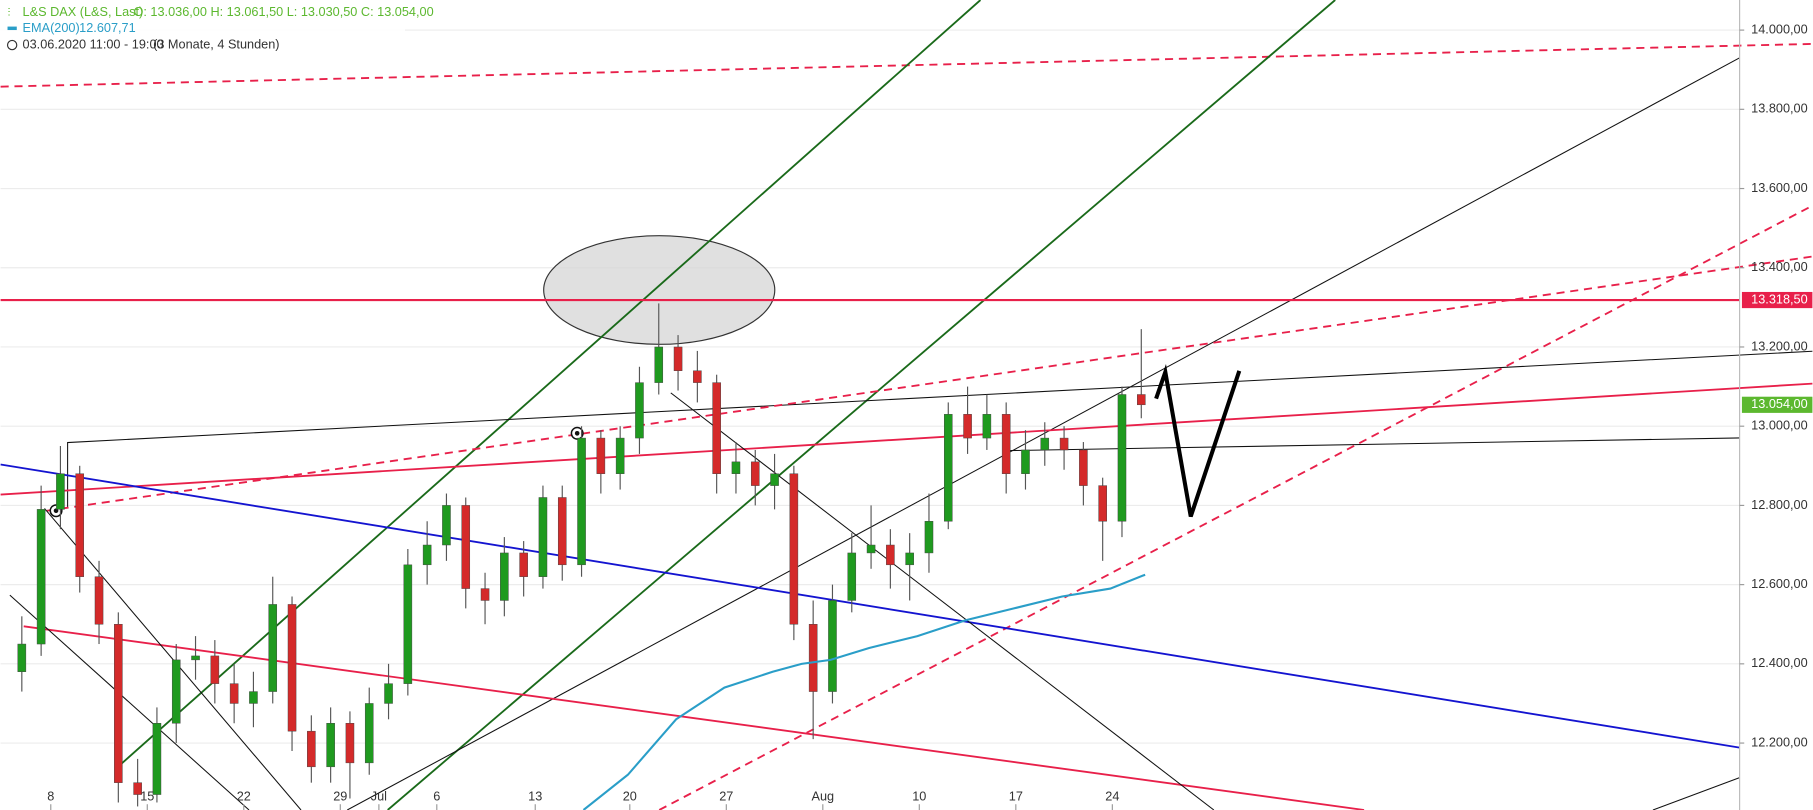  I want to click on header-bg, so click(203, 29).